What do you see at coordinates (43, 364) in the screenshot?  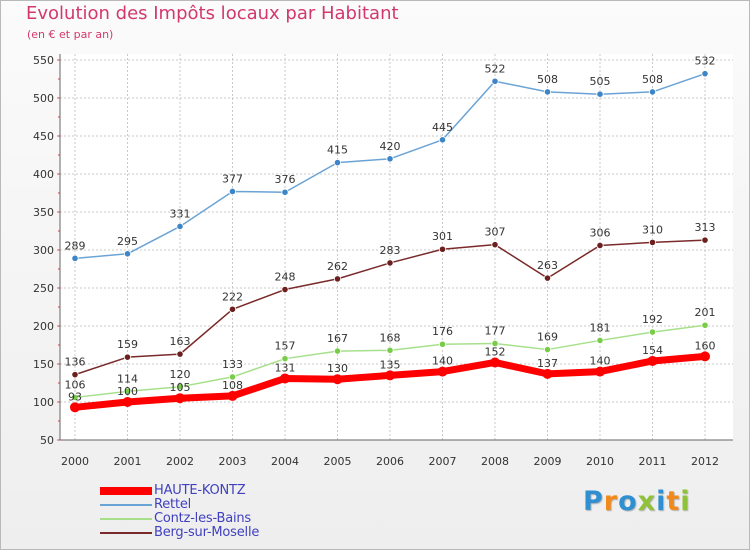 I see `y-tick-label: 150` at bounding box center [43, 364].